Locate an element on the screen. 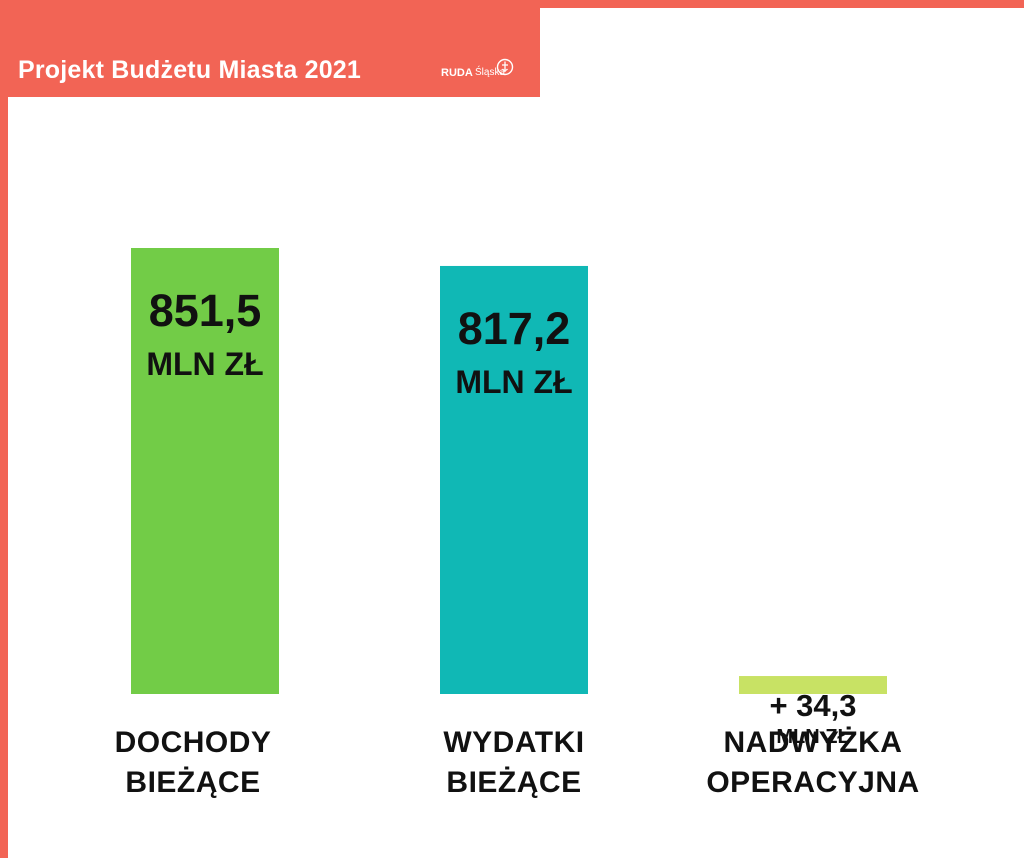  city-emblem-icon is located at coordinates (505, 67).